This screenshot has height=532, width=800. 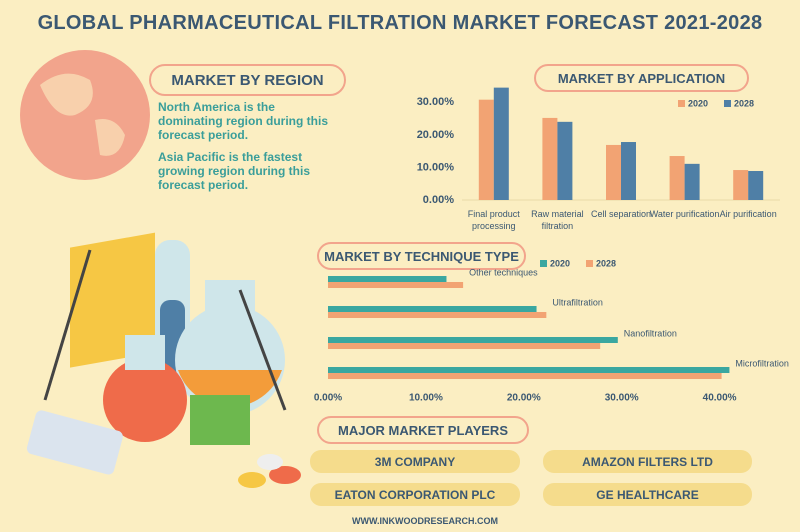 I want to click on globe-land, so click(x=82, y=114).